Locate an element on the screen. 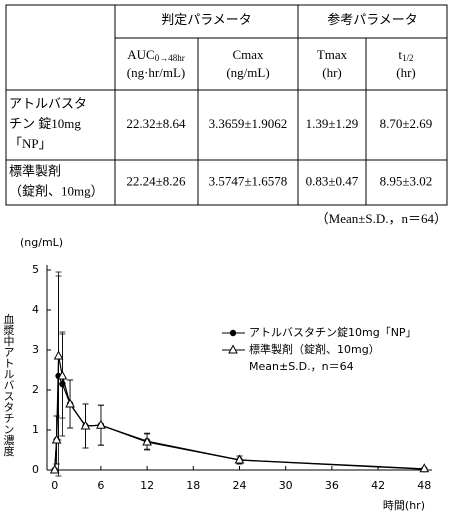 Image resolution: width=454 pixels, height=517 pixels. x-tick-label: 48 is located at coordinates (424, 485).